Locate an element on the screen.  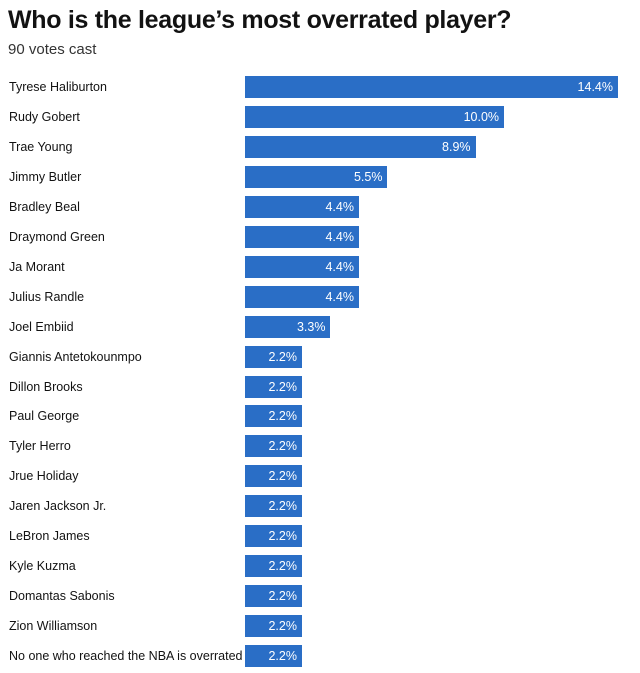
category-label: Jrue Holiday is located at coordinates (44, 476).